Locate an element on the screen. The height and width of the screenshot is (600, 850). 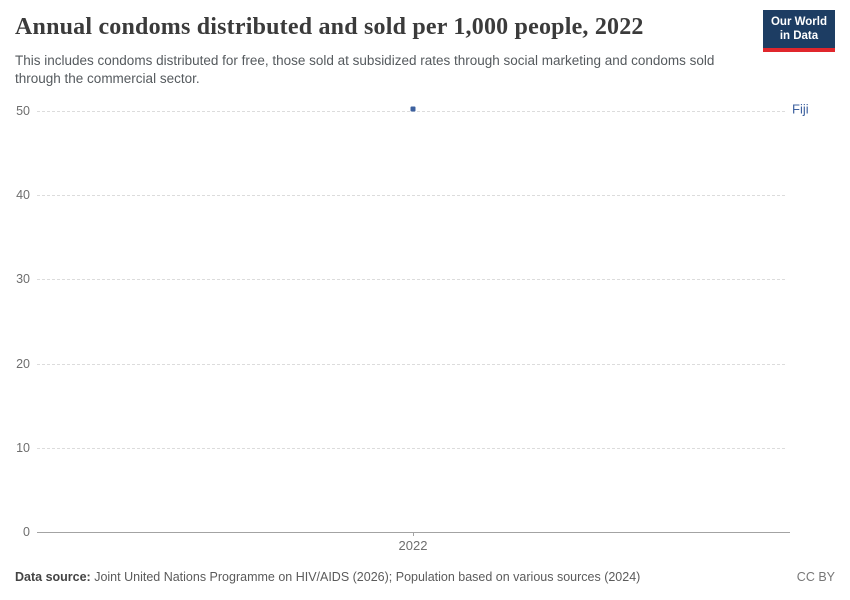
owid-logo-line1: Our World is located at coordinates (798, 22).